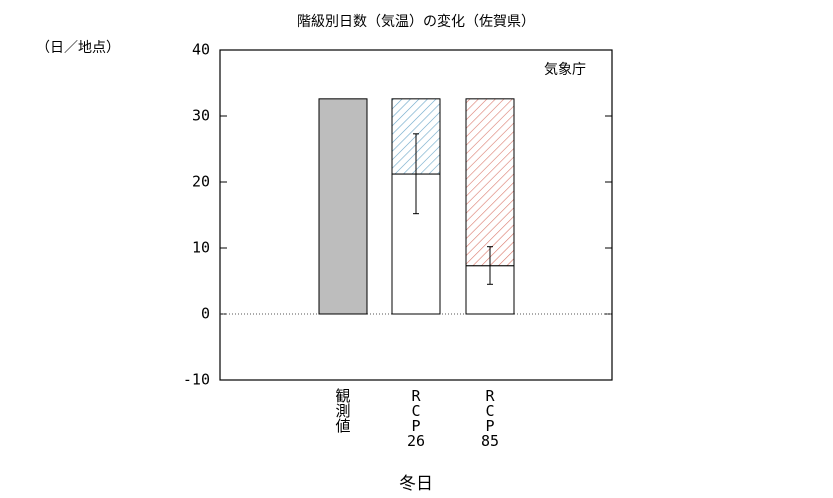 The width and height of the screenshot is (833, 498). I want to click on chart-title: 階級別日数（気温）の変化（佐賀県）, so click(416, 21).